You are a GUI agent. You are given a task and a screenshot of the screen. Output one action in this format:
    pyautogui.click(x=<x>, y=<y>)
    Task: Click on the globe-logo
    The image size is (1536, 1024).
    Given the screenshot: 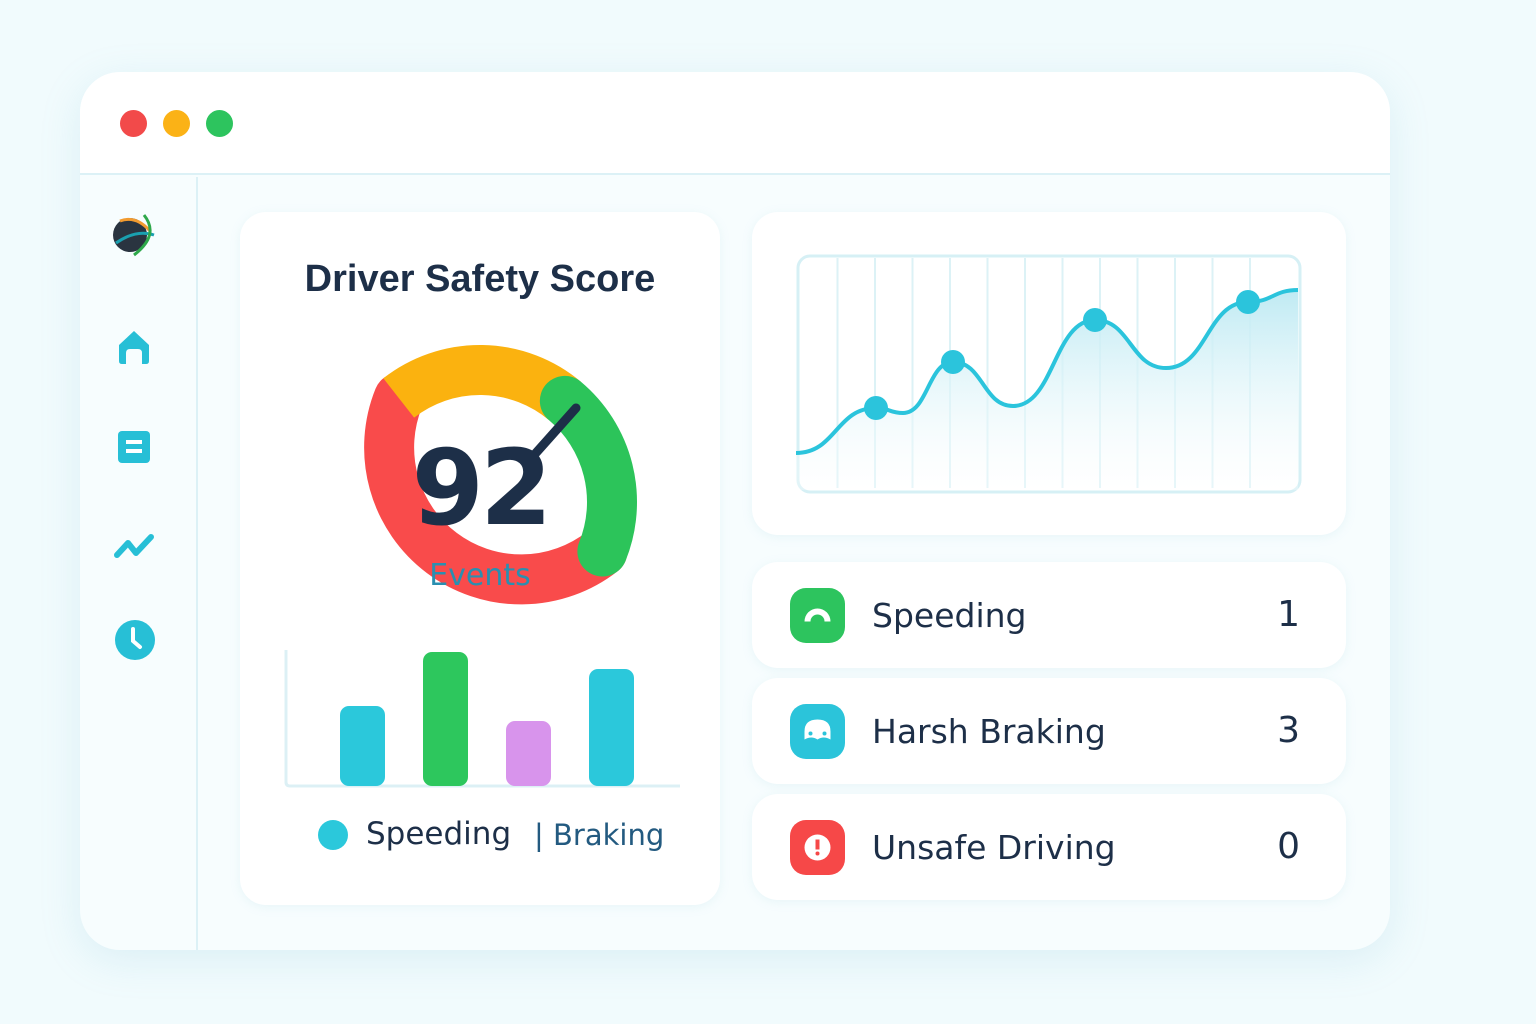 What is the action you would take?
    pyautogui.click(x=134, y=235)
    